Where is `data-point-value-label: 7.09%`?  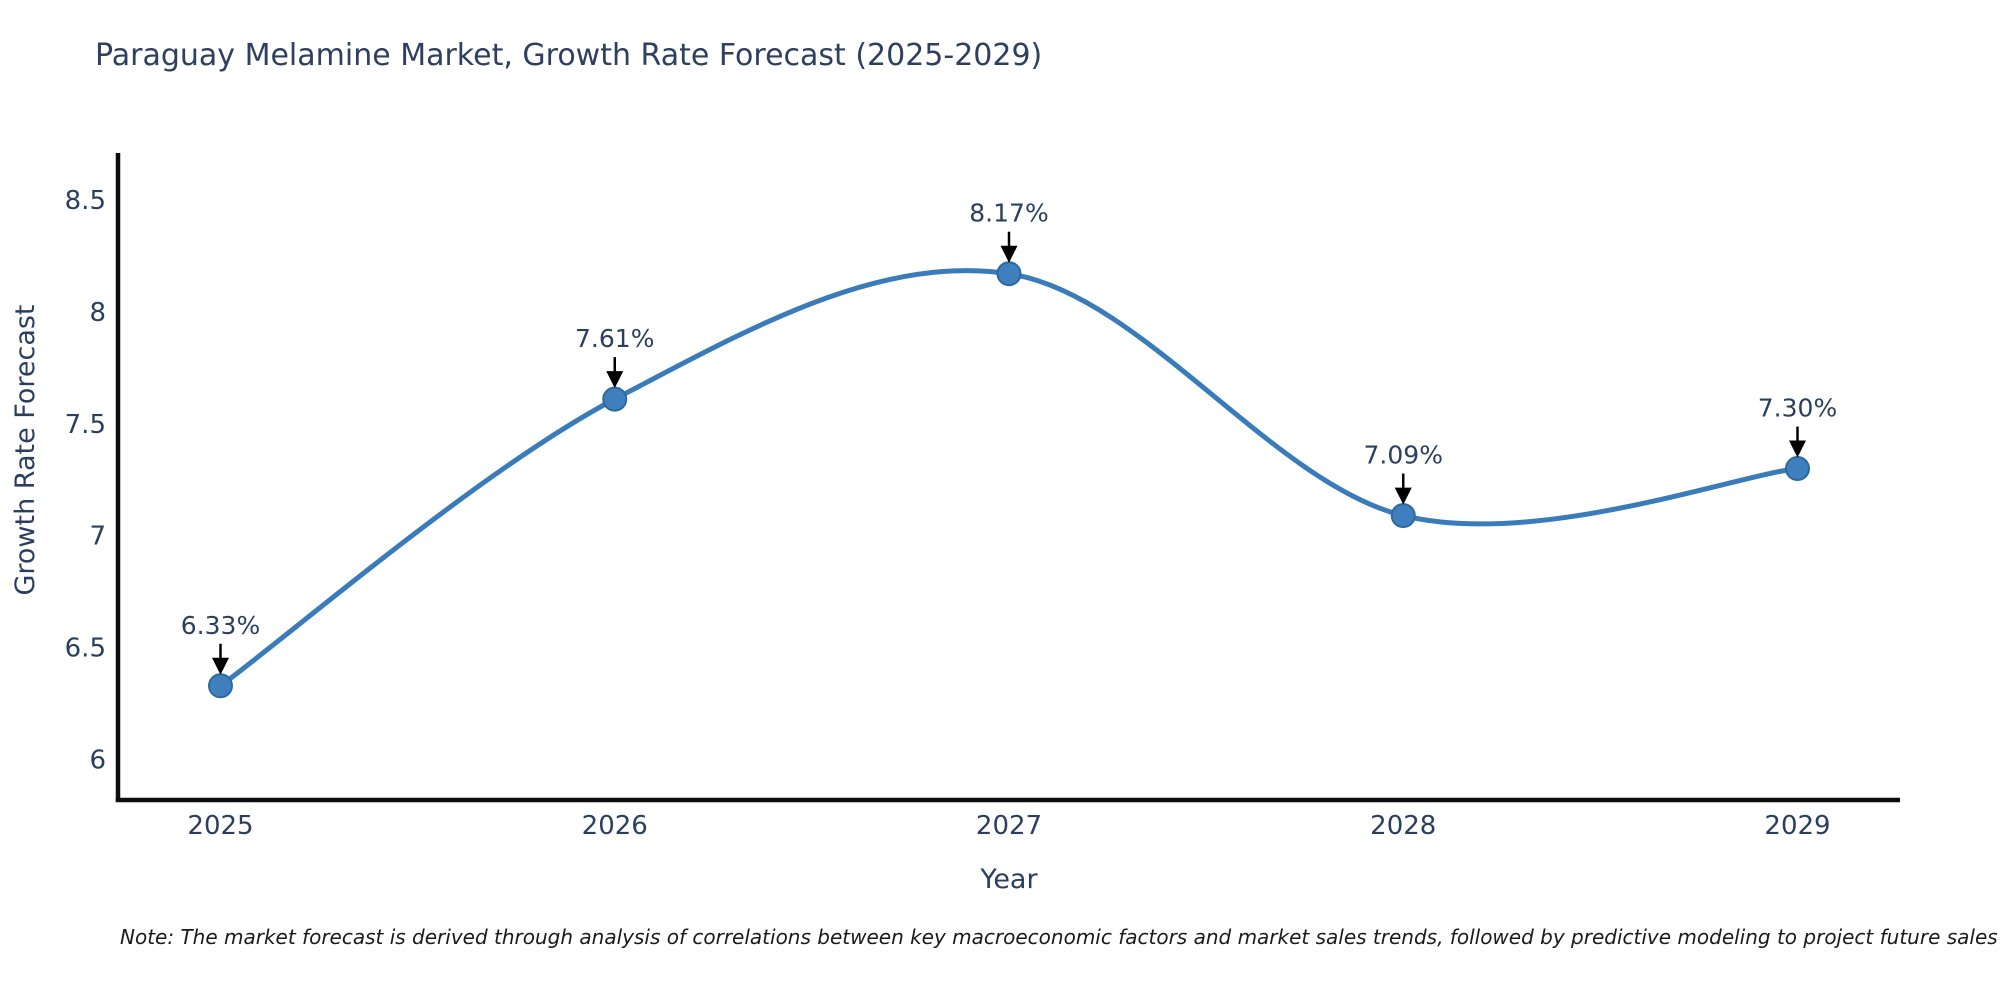
data-point-value-label: 7.09% is located at coordinates (1403, 455).